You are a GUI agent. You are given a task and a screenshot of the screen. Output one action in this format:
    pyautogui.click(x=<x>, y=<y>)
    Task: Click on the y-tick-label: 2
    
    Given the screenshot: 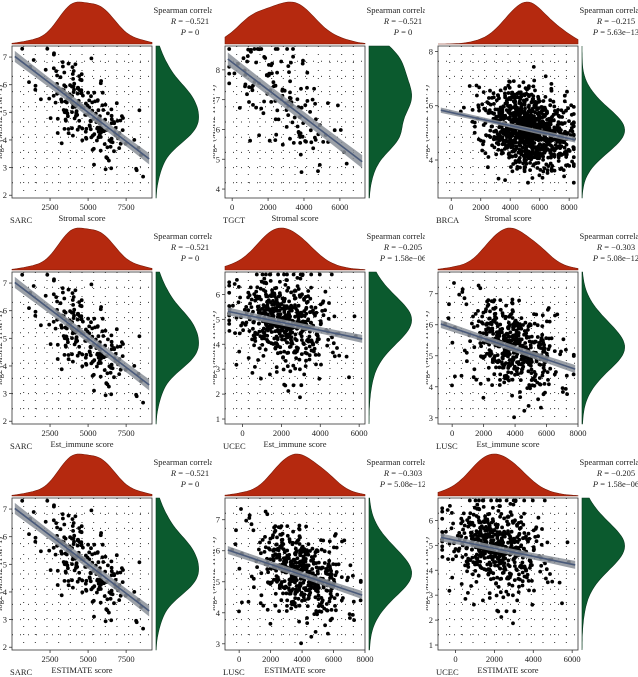 What is the action you would take?
    pyautogui.click(x=218, y=394)
    